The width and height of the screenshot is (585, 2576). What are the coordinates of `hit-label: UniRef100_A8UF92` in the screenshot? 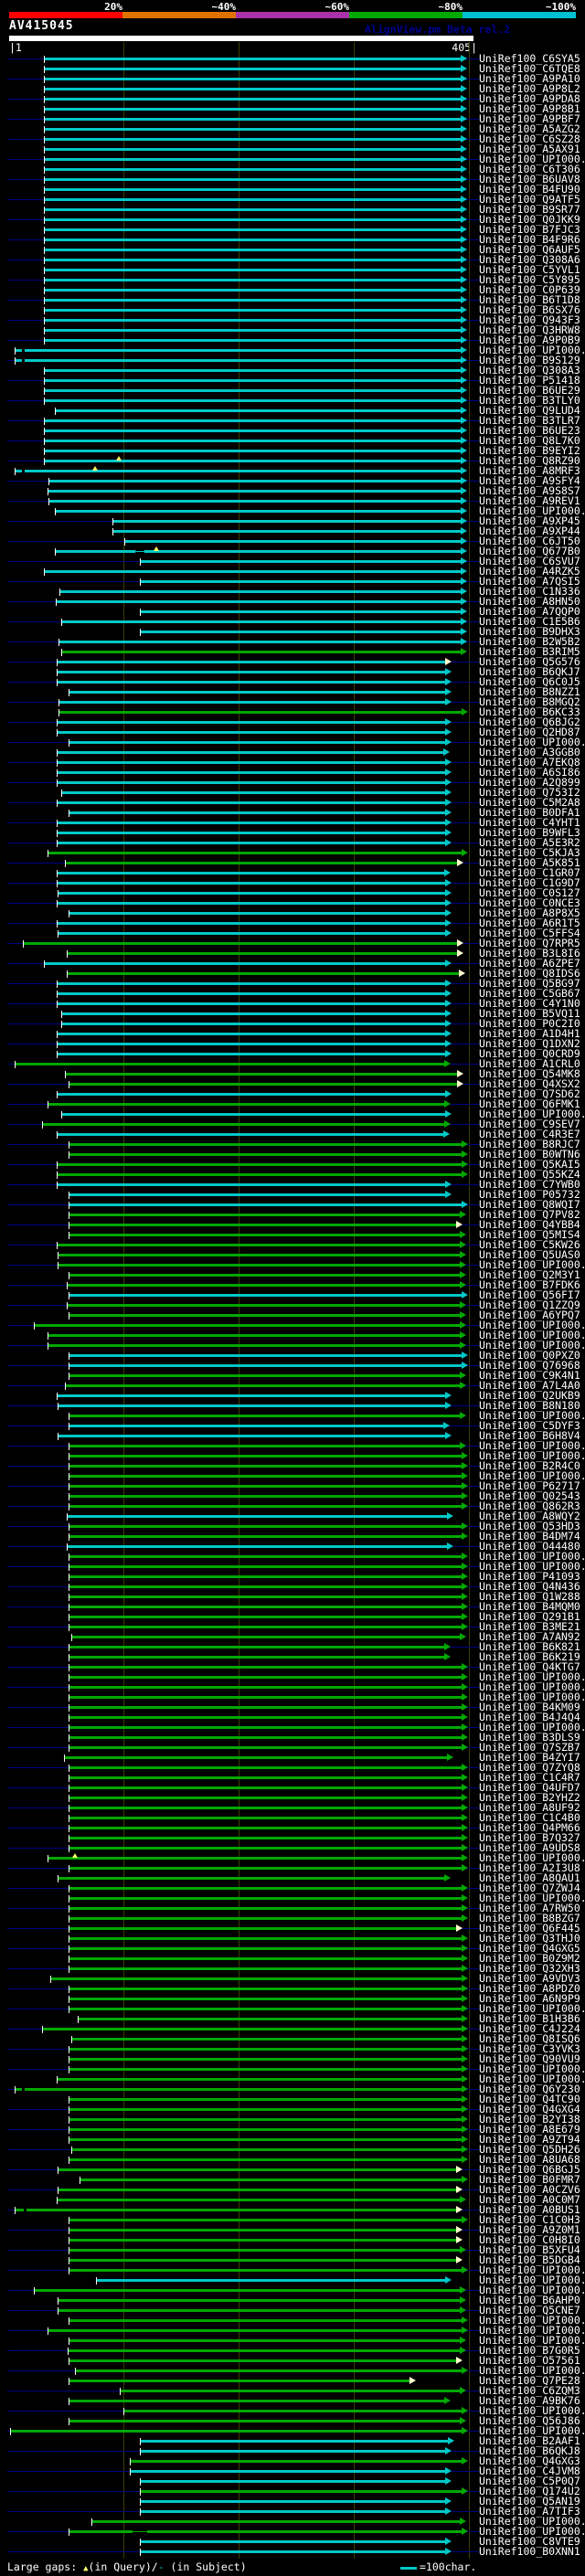 It's located at (530, 1807).